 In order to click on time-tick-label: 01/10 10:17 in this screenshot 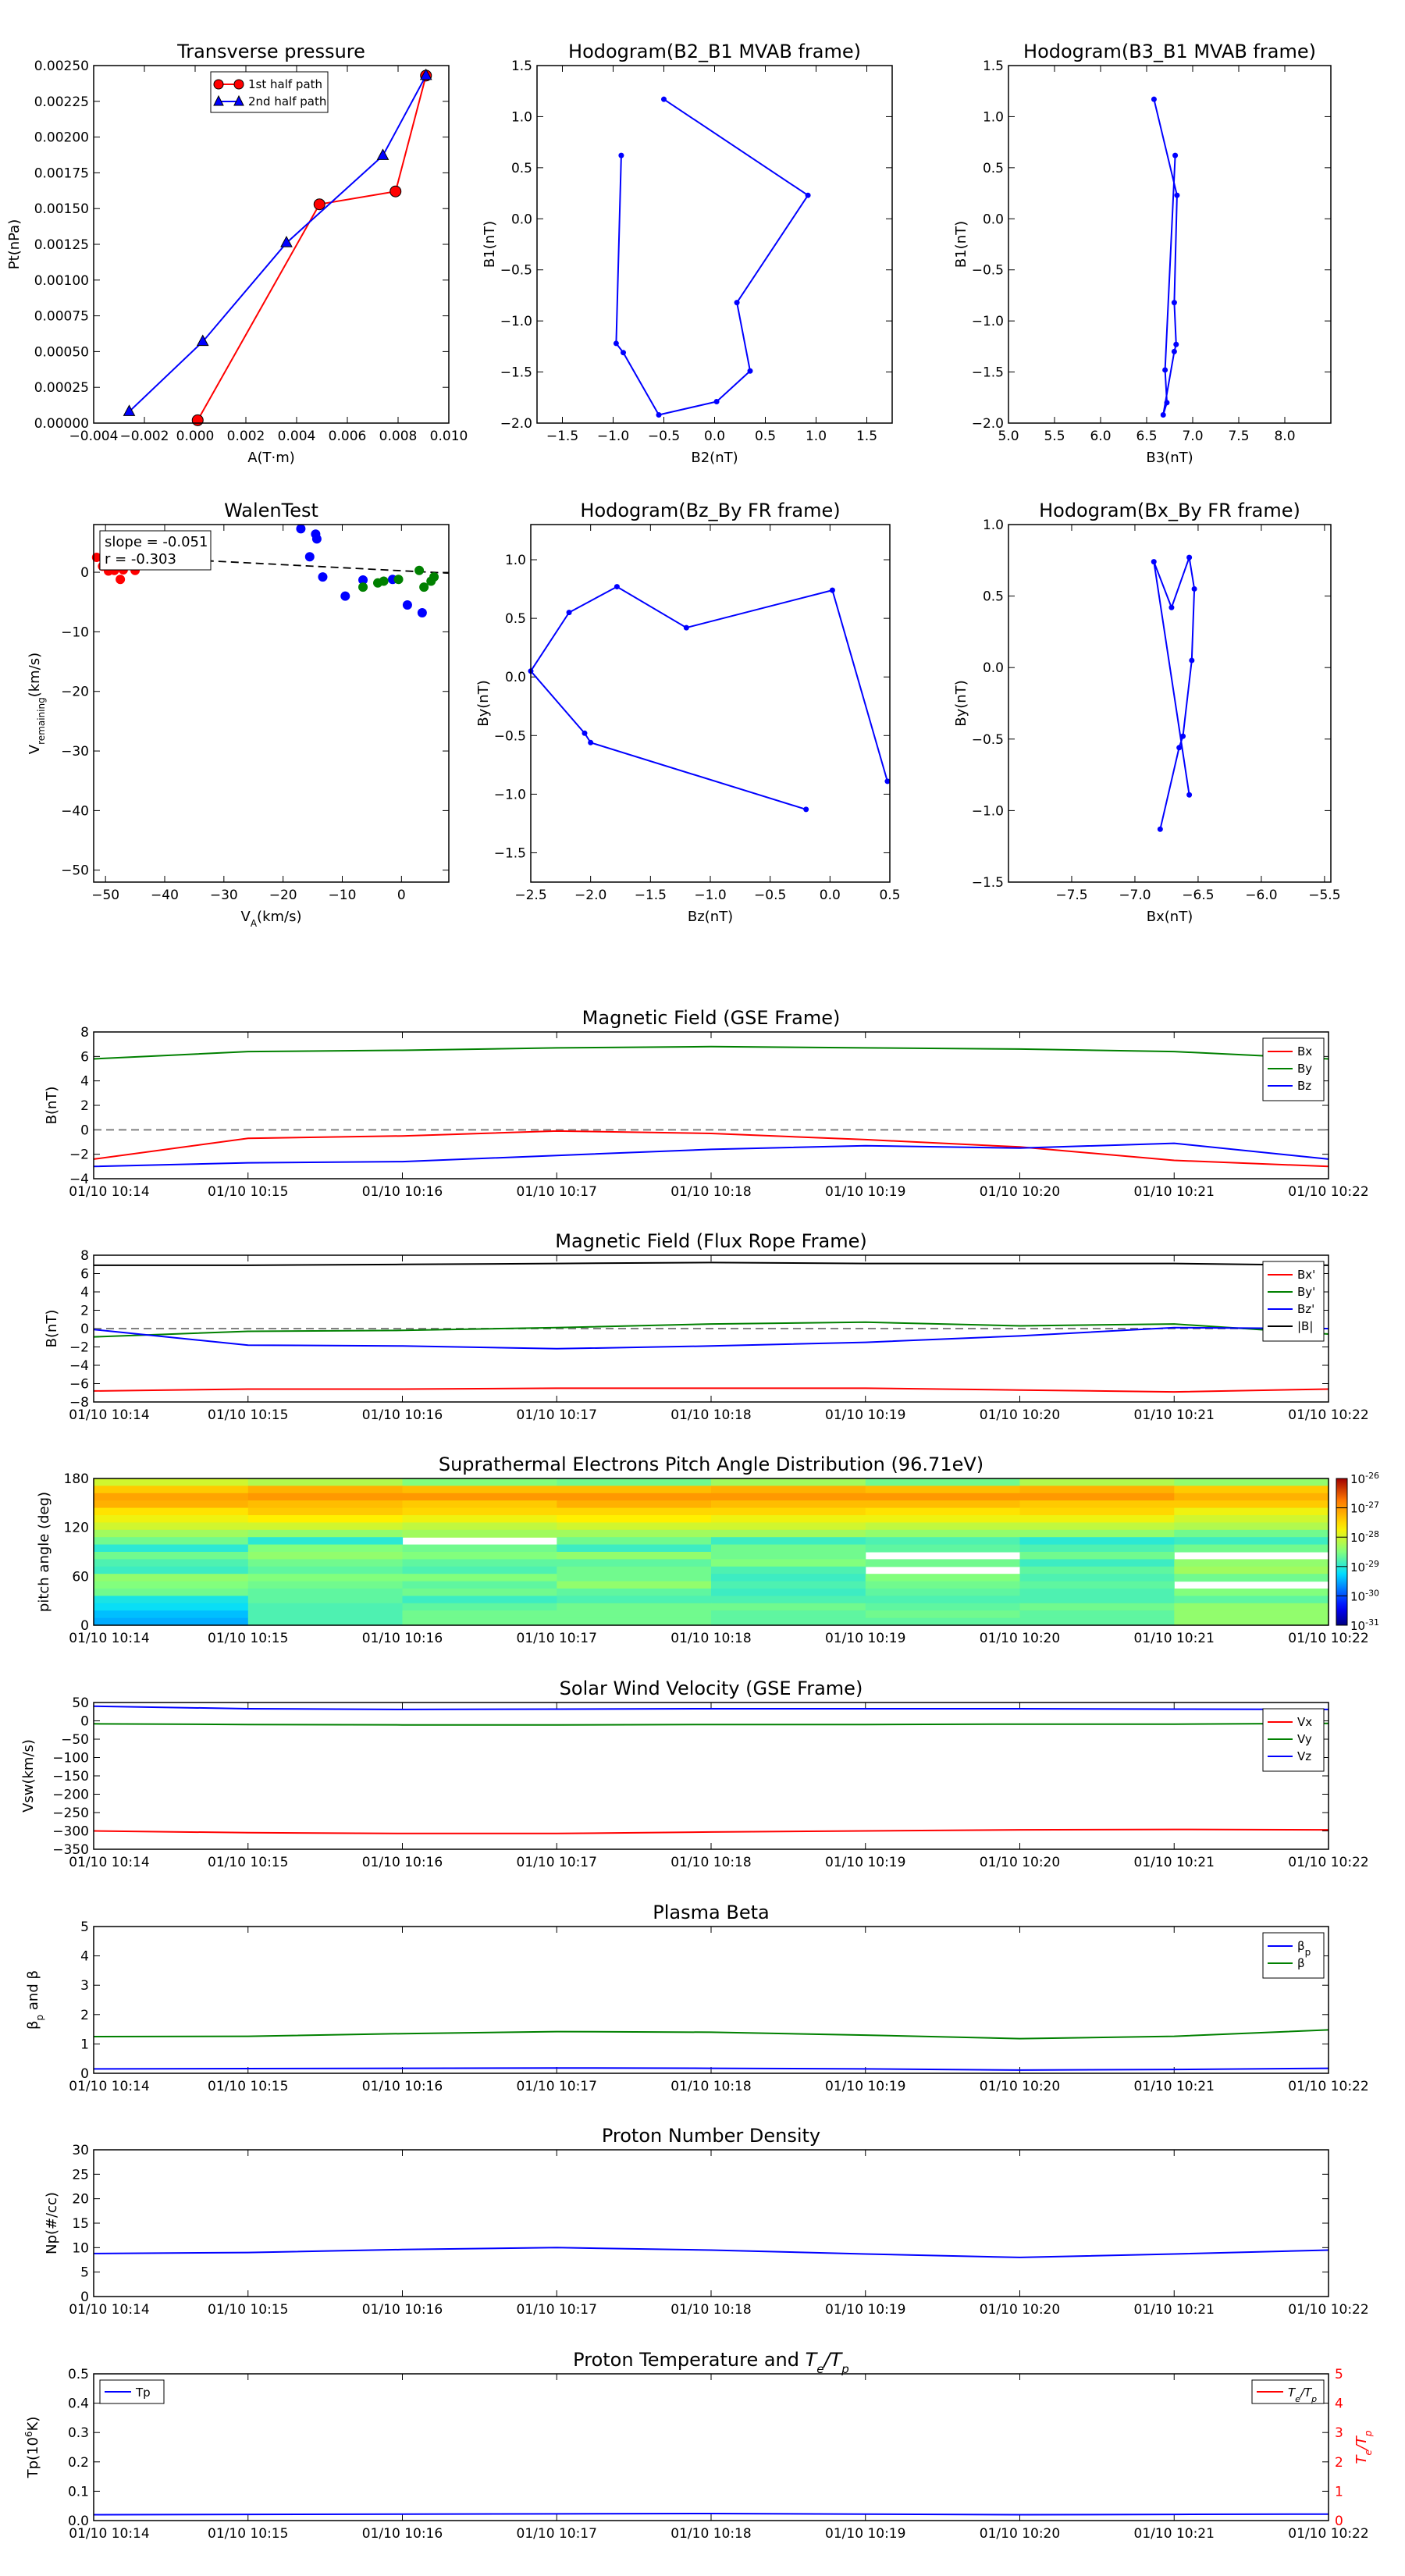, I will do `click(557, 1638)`.